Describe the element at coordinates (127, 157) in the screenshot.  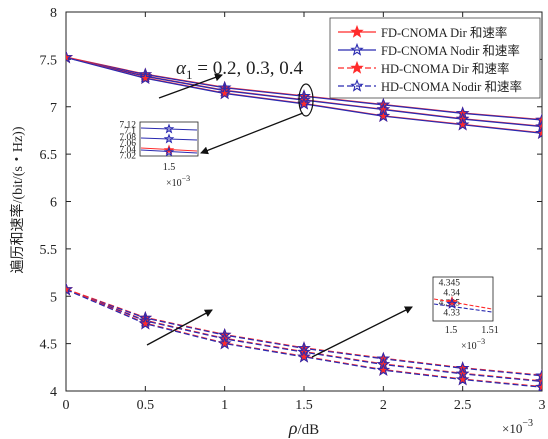
I see `inset-fd-y-tick: 7.02` at that location.